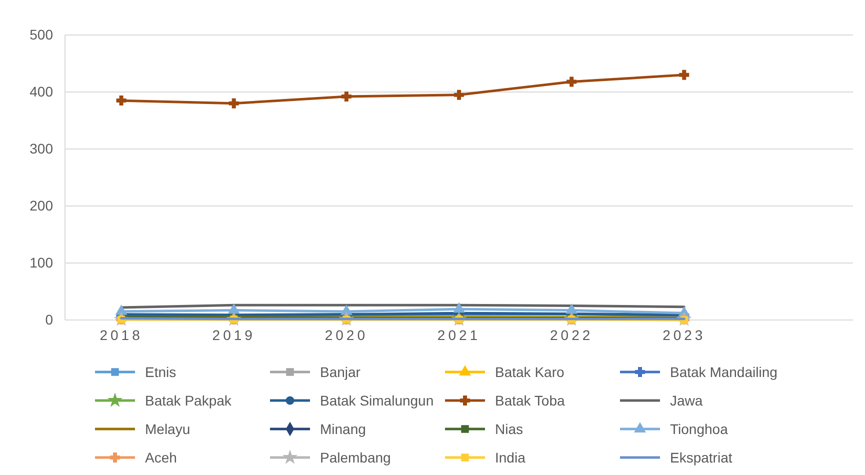  What do you see at coordinates (49, 319) in the screenshot?
I see `y-tick-label: 0` at bounding box center [49, 319].